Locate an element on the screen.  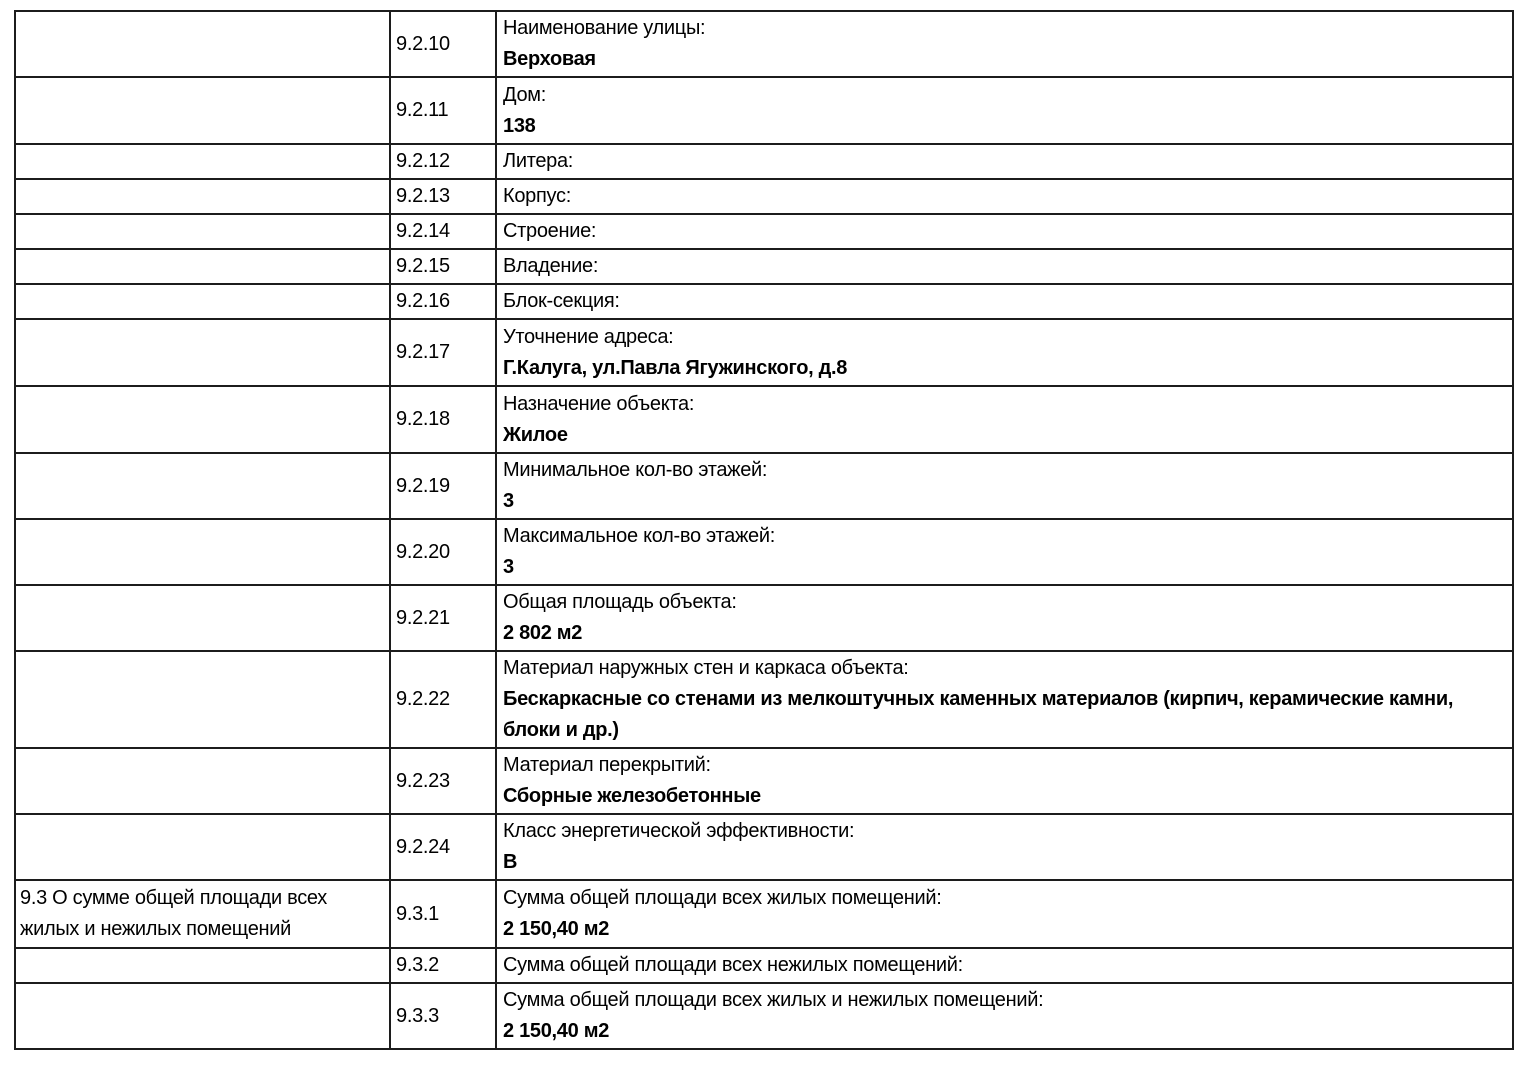
row-code: 9.2.10 is located at coordinates (423, 43).